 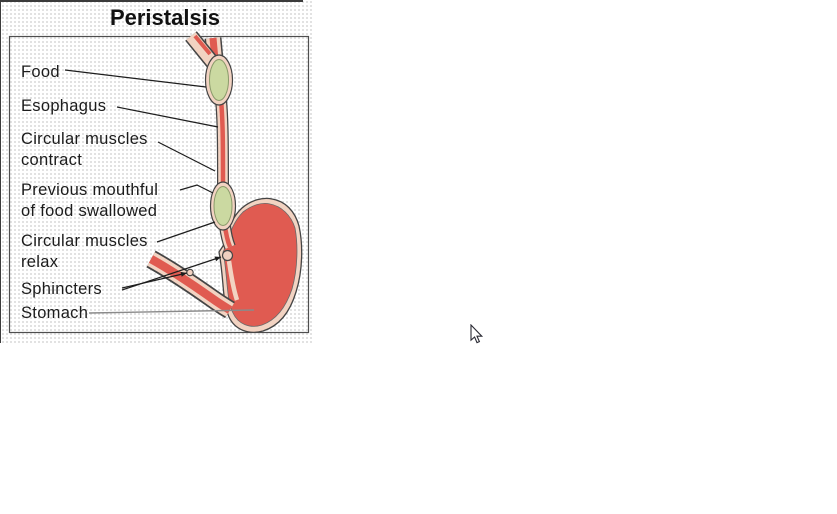 I want to click on stomach-shape, so click(x=260, y=265).